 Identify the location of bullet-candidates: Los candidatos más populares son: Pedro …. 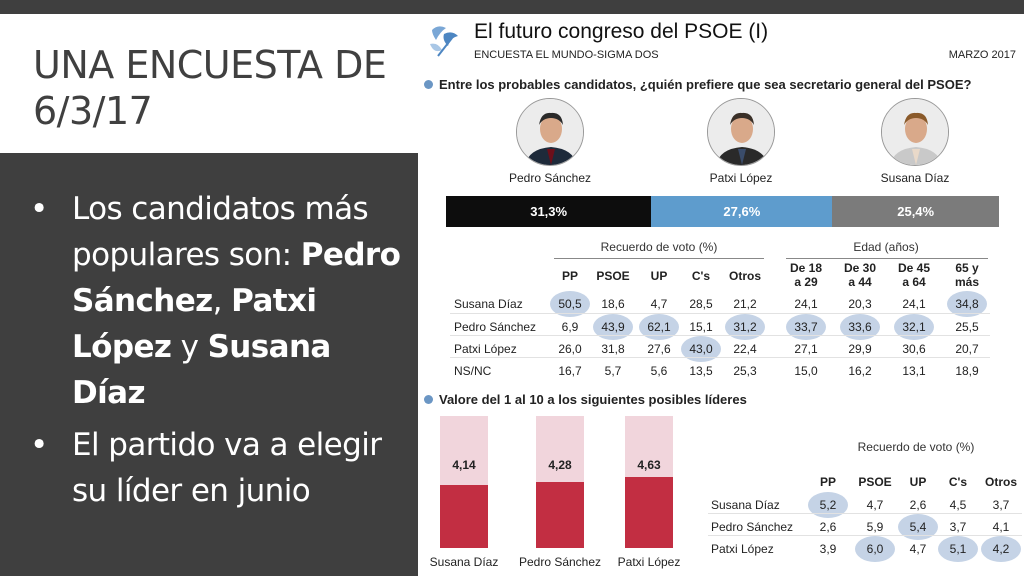
(220, 301).